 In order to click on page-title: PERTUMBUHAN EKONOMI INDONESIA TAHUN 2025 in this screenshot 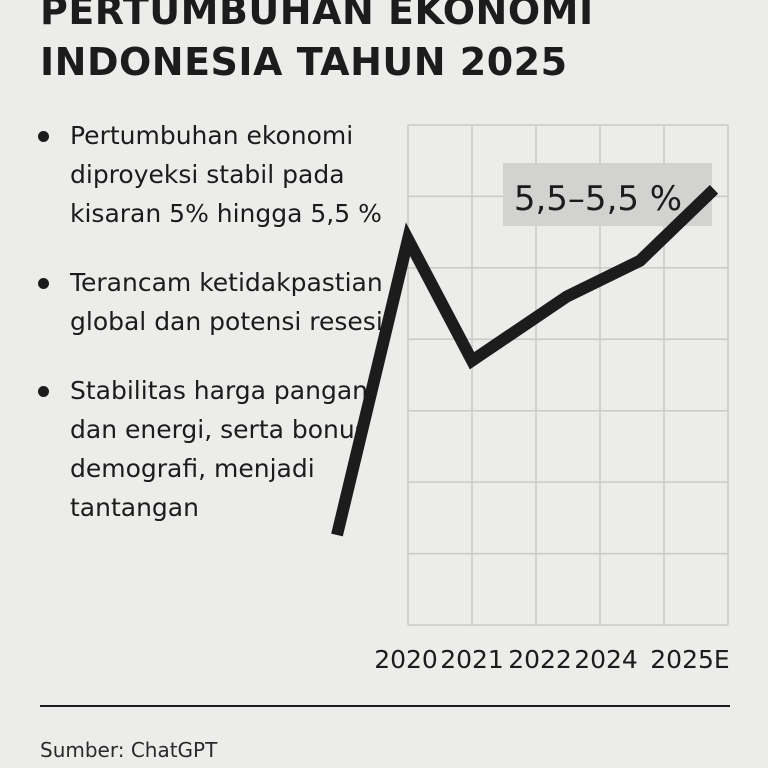, I will do `click(317, 44)`.